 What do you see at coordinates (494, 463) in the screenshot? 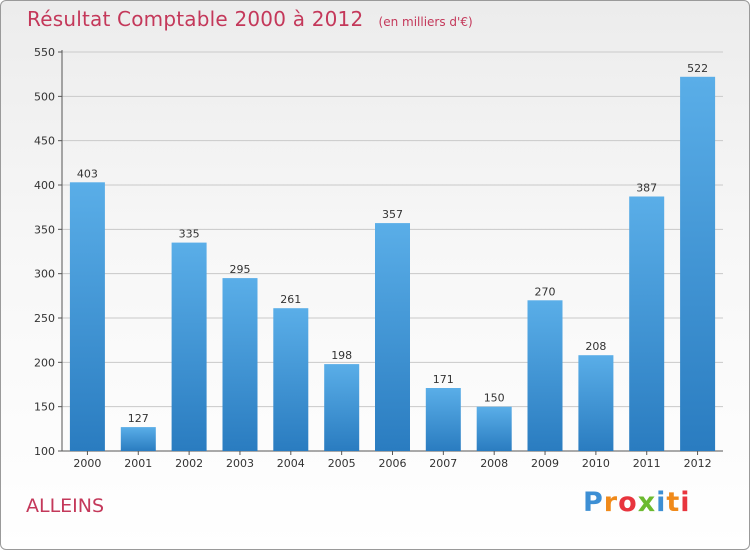
I see `x-tick-label: 2008` at bounding box center [494, 463].